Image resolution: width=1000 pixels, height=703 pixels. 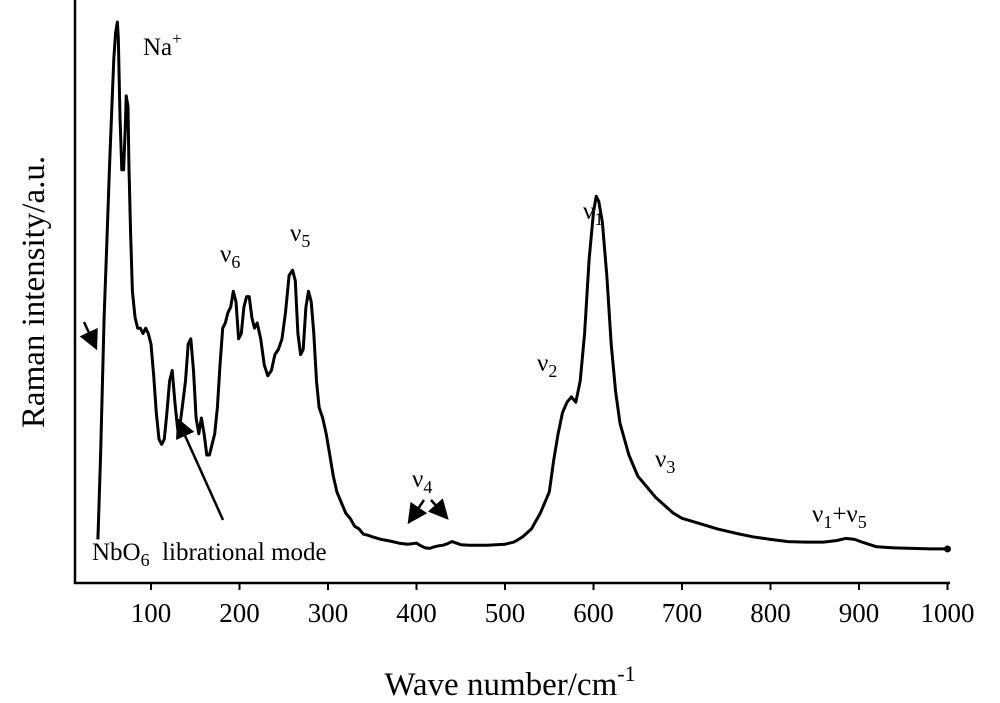 What do you see at coordinates (947, 549) in the screenshot?
I see `spectrum-end-marker` at bounding box center [947, 549].